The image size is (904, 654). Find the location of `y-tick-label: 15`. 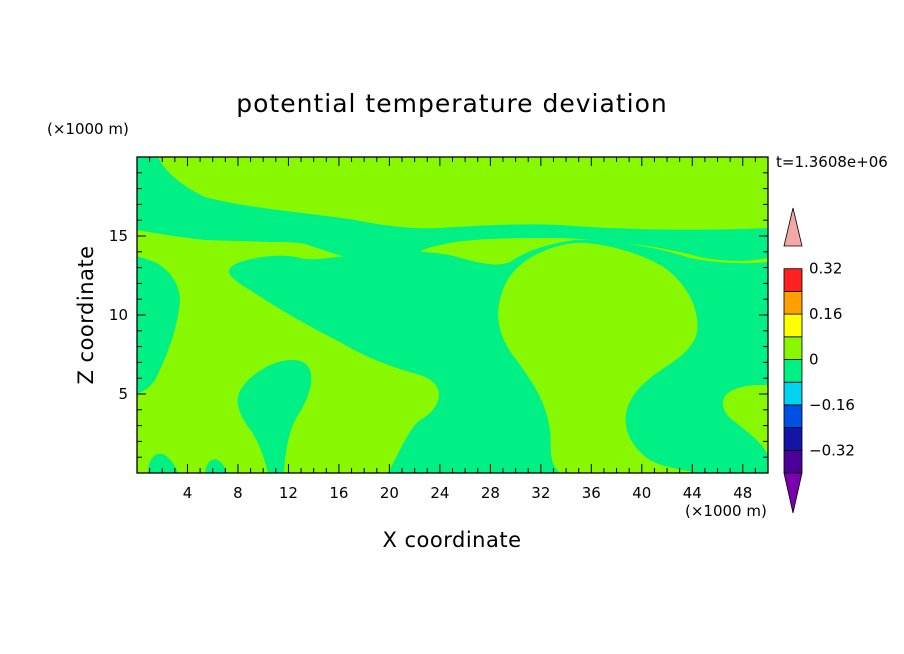

y-tick-label: 15 is located at coordinates (118, 236).